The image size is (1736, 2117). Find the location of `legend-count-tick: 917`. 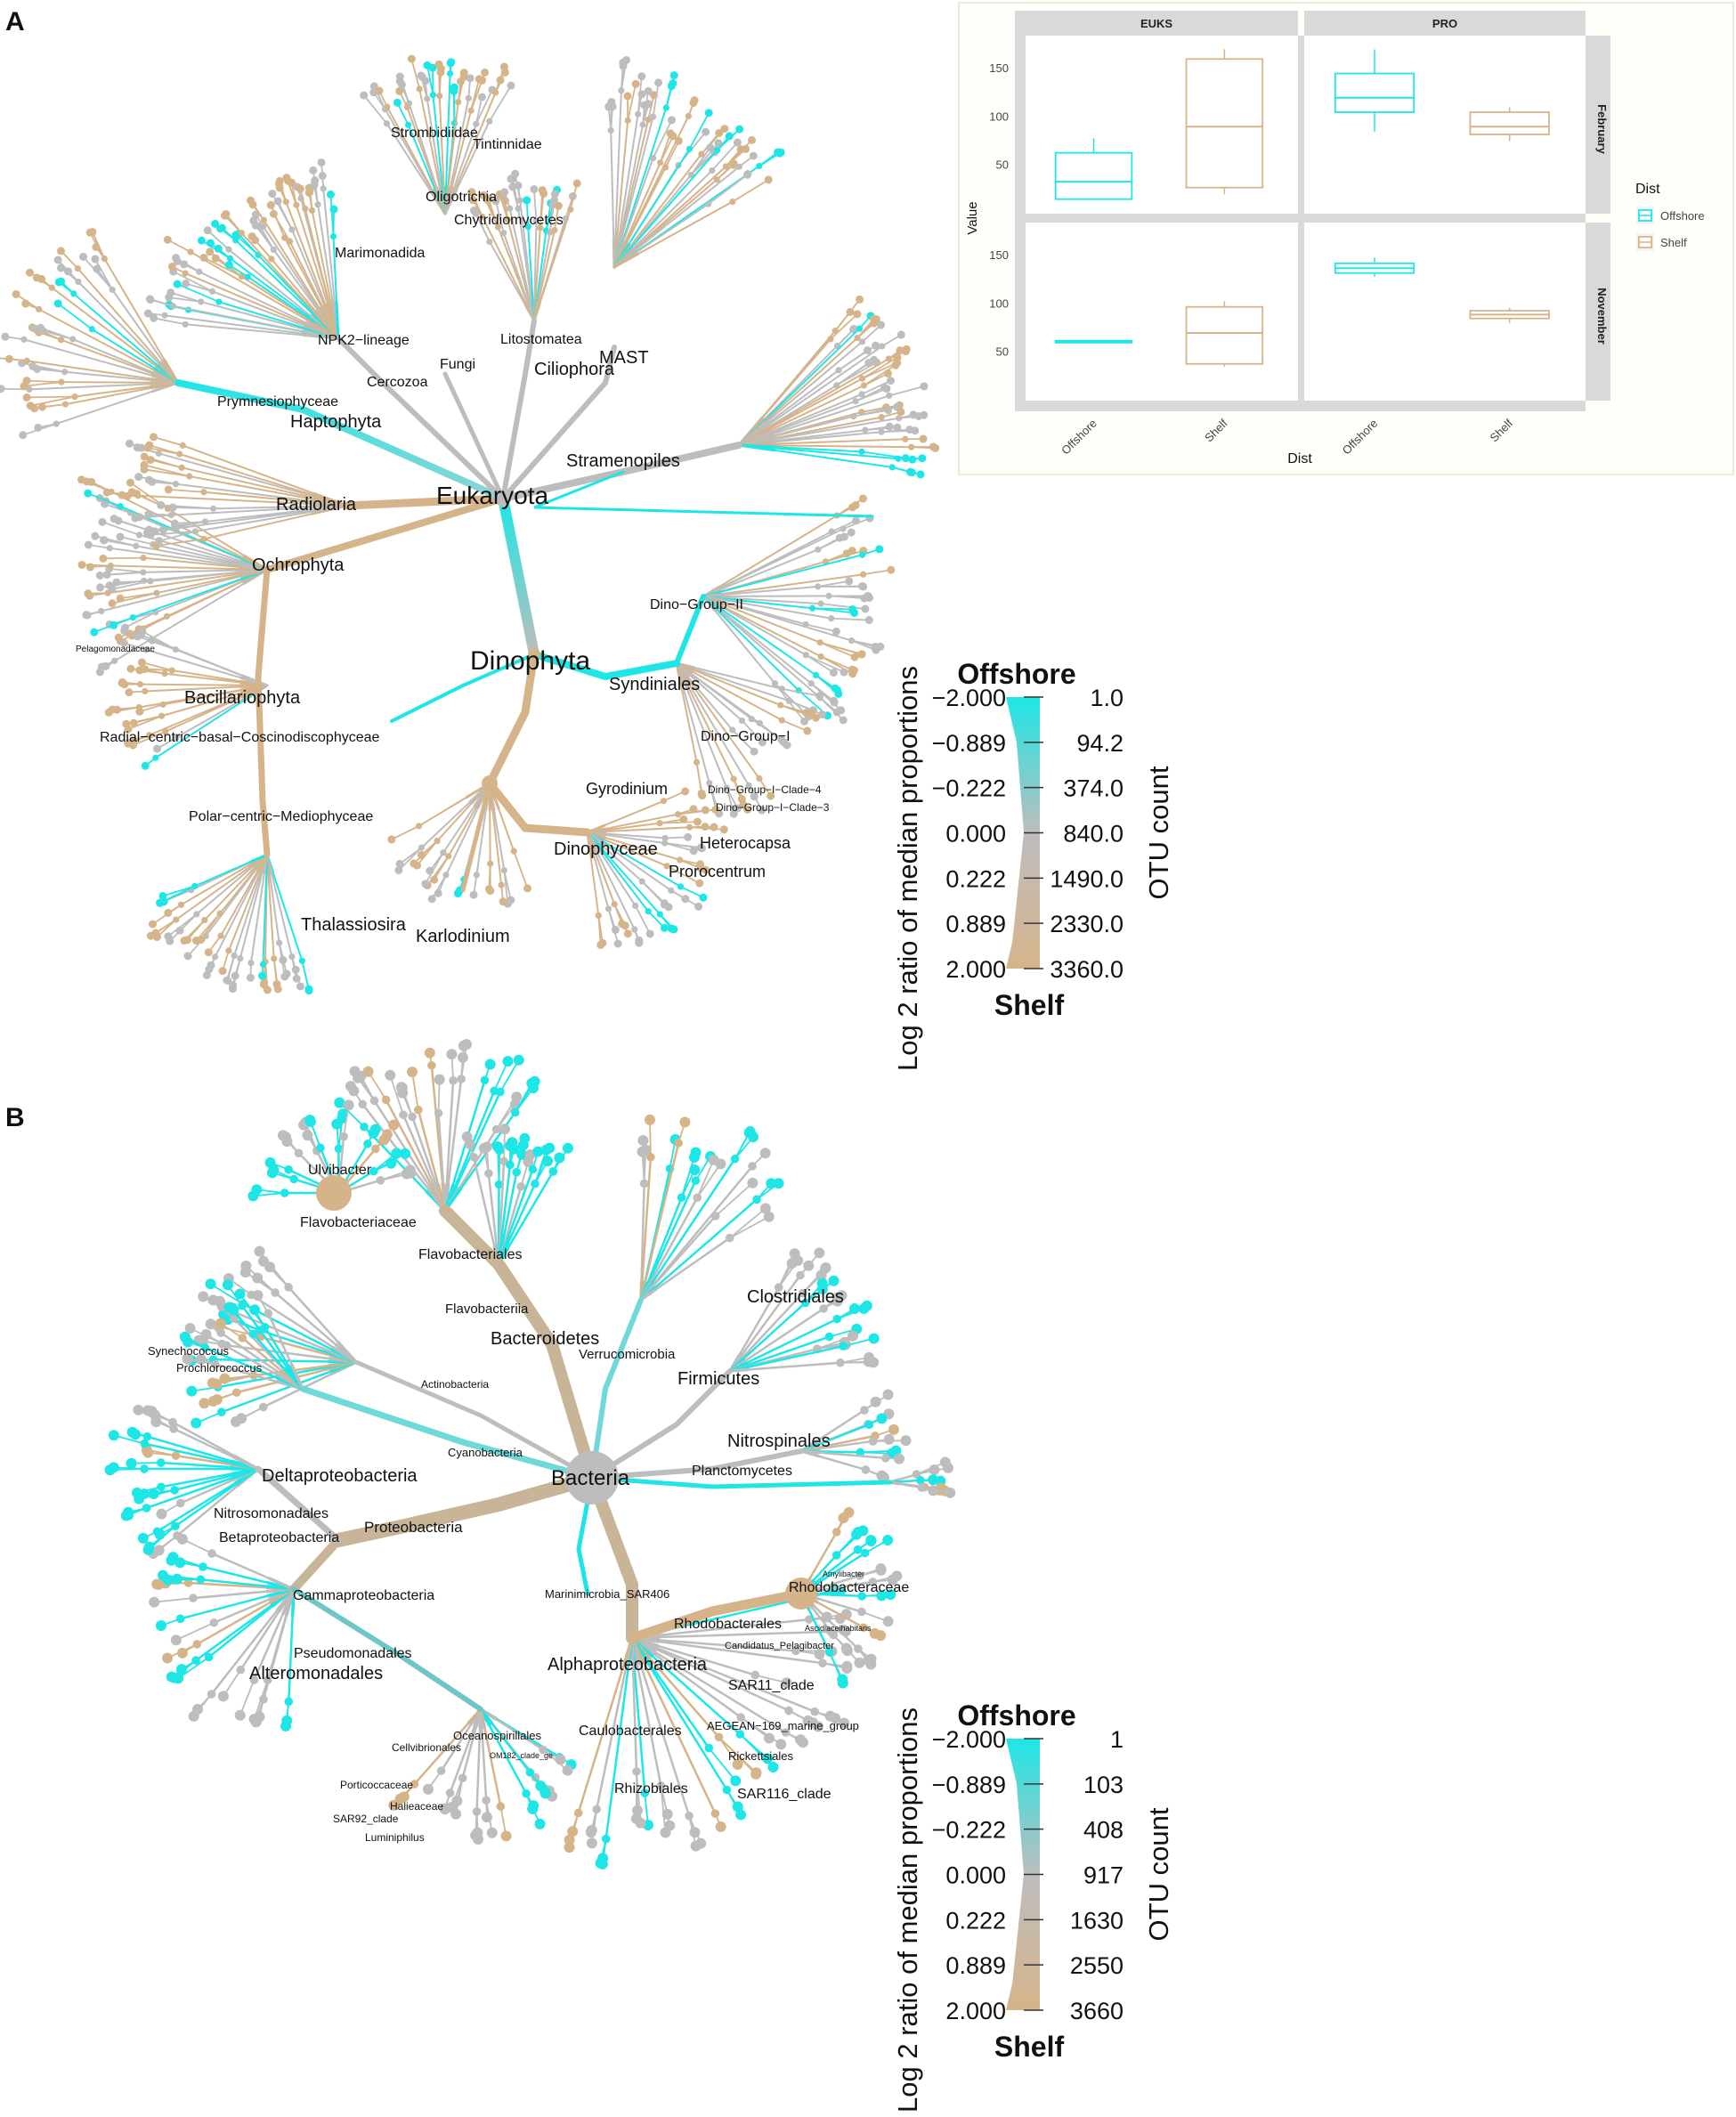

legend-count-tick: 917 is located at coordinates (1103, 1875).